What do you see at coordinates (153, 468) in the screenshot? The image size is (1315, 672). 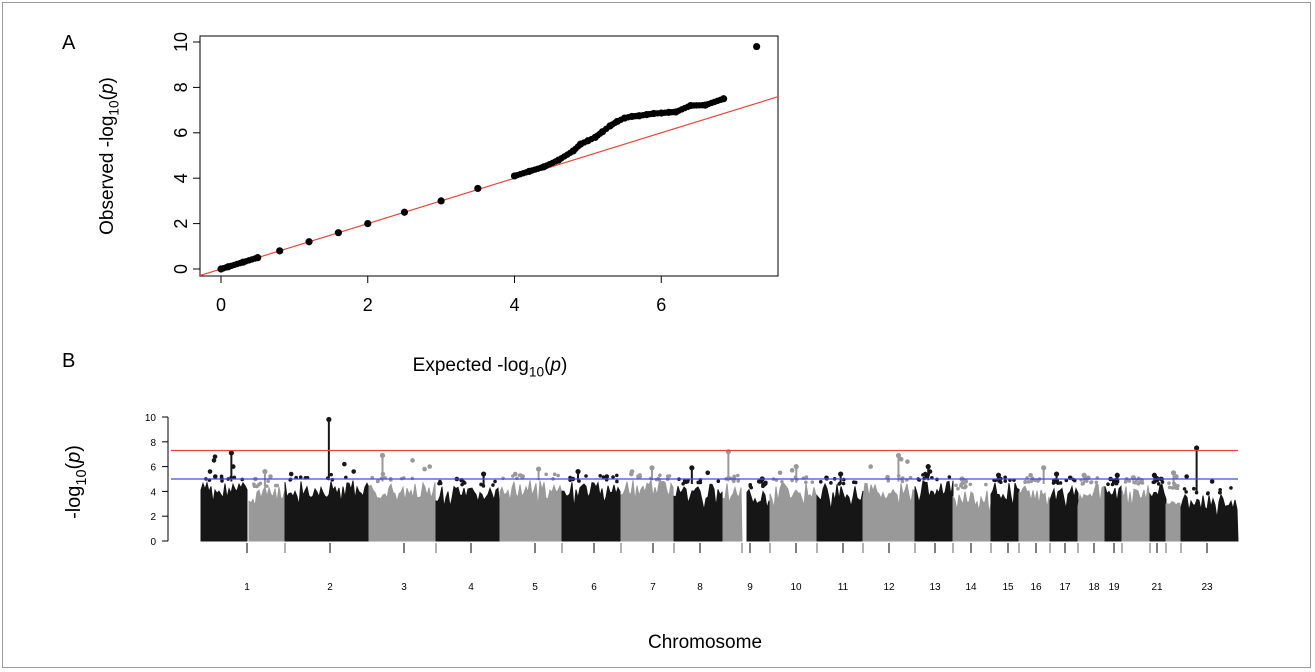 I see `man-y-tick-label: 6` at bounding box center [153, 468].